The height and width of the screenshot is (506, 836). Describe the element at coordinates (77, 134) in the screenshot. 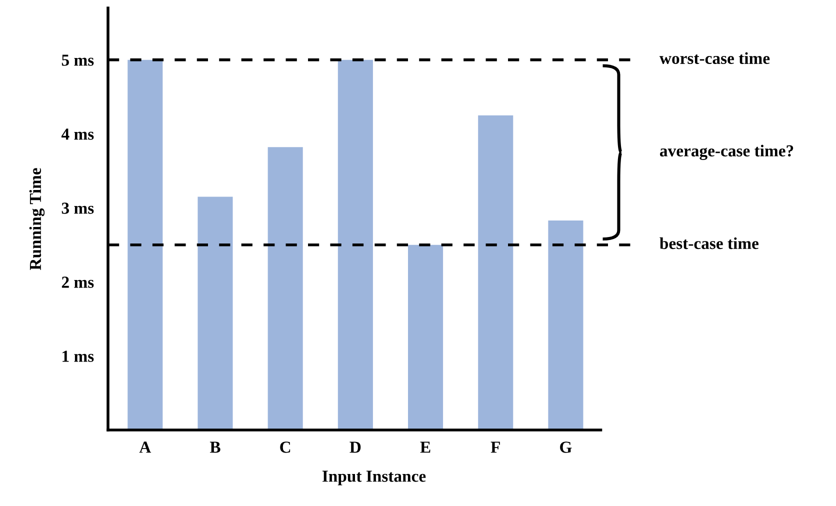

I see `y-tick-label: 4 ms` at that location.